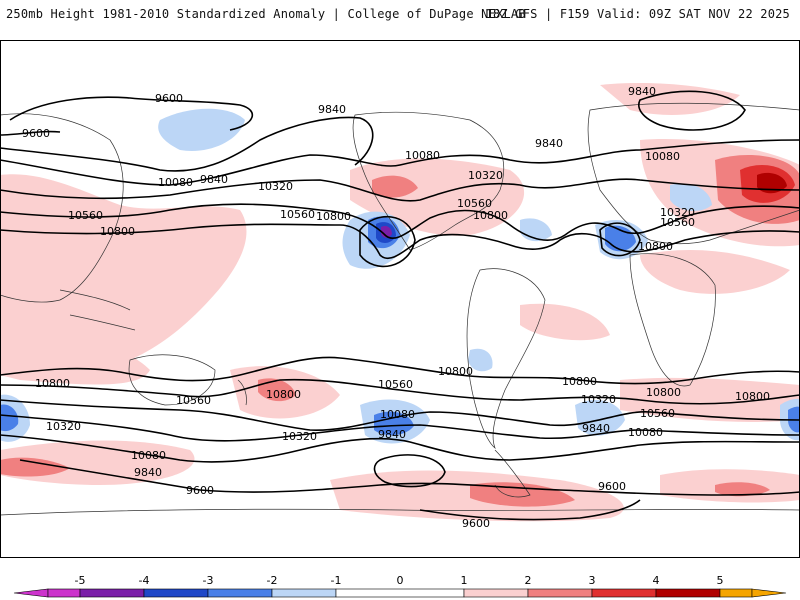 This screenshot has width=800, height=600. I want to click on contour-closed-arctic, so click(692, 110).